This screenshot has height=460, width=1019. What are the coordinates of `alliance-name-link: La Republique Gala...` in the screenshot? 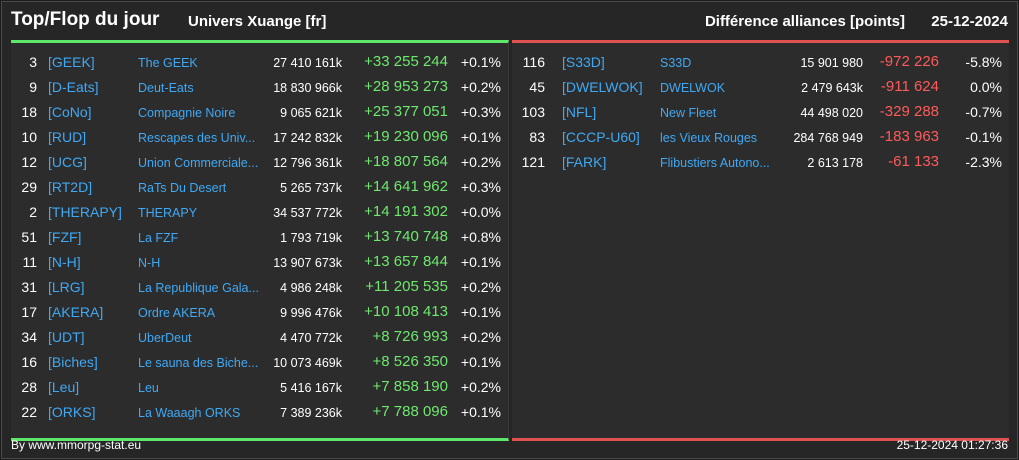 It's located at (198, 288).